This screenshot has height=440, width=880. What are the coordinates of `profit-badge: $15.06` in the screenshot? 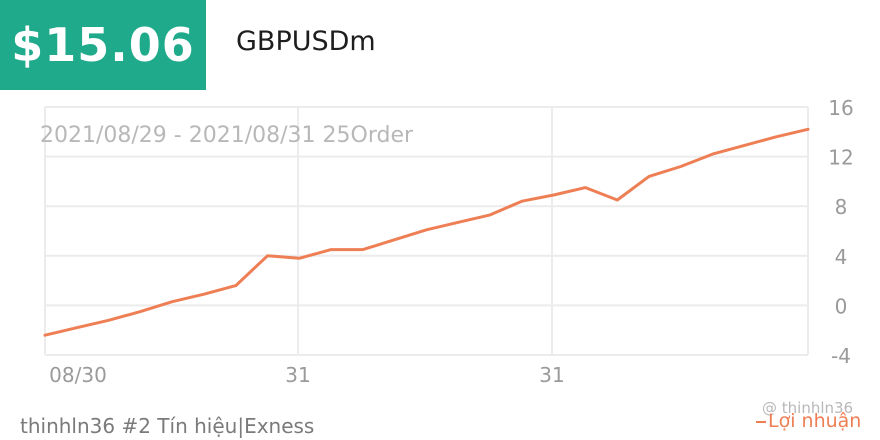 It's located at (103, 45).